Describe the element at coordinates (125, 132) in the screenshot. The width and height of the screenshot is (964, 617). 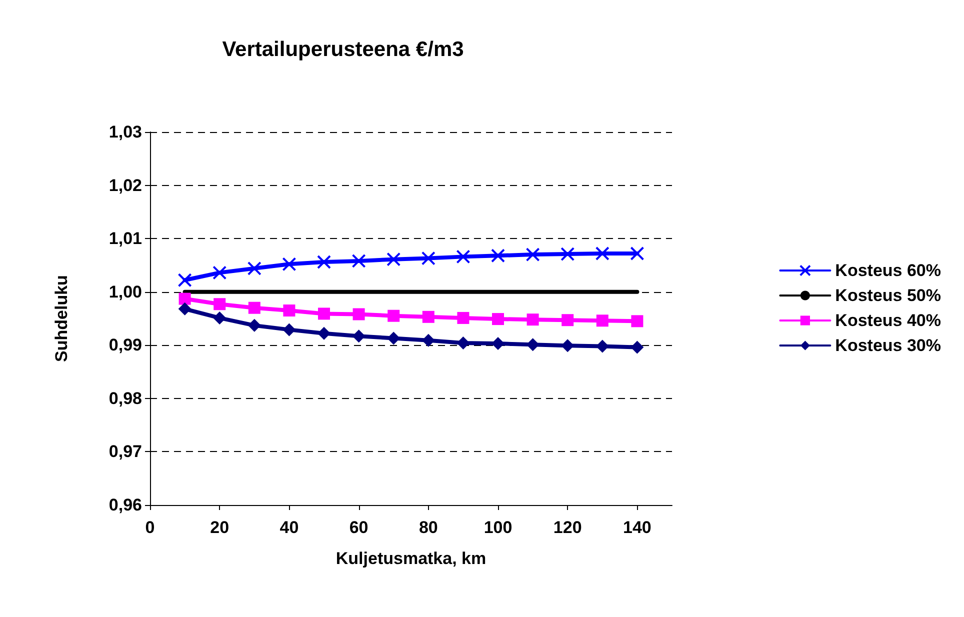
I see `y-tick-label: 1,03` at that location.